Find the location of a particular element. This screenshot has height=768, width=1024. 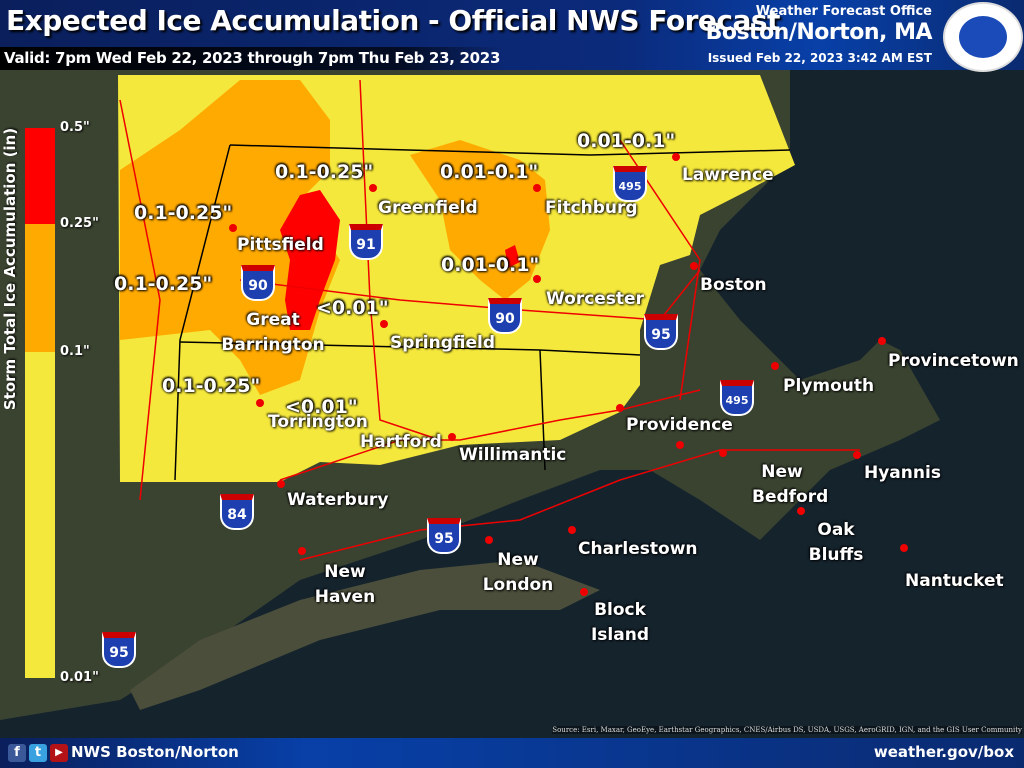

city-label: Pittsfield is located at coordinates (280, 245).